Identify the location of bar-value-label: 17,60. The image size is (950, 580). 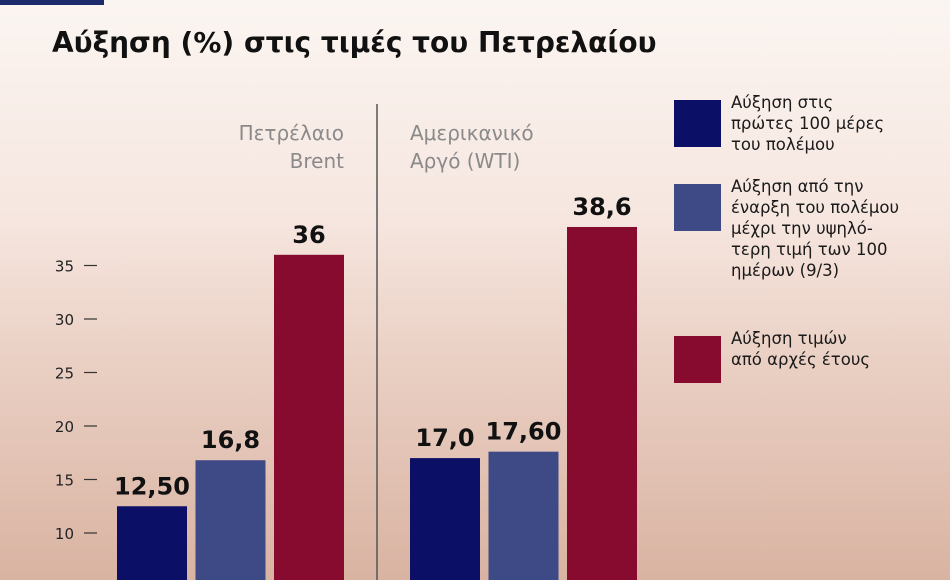
(524, 432).